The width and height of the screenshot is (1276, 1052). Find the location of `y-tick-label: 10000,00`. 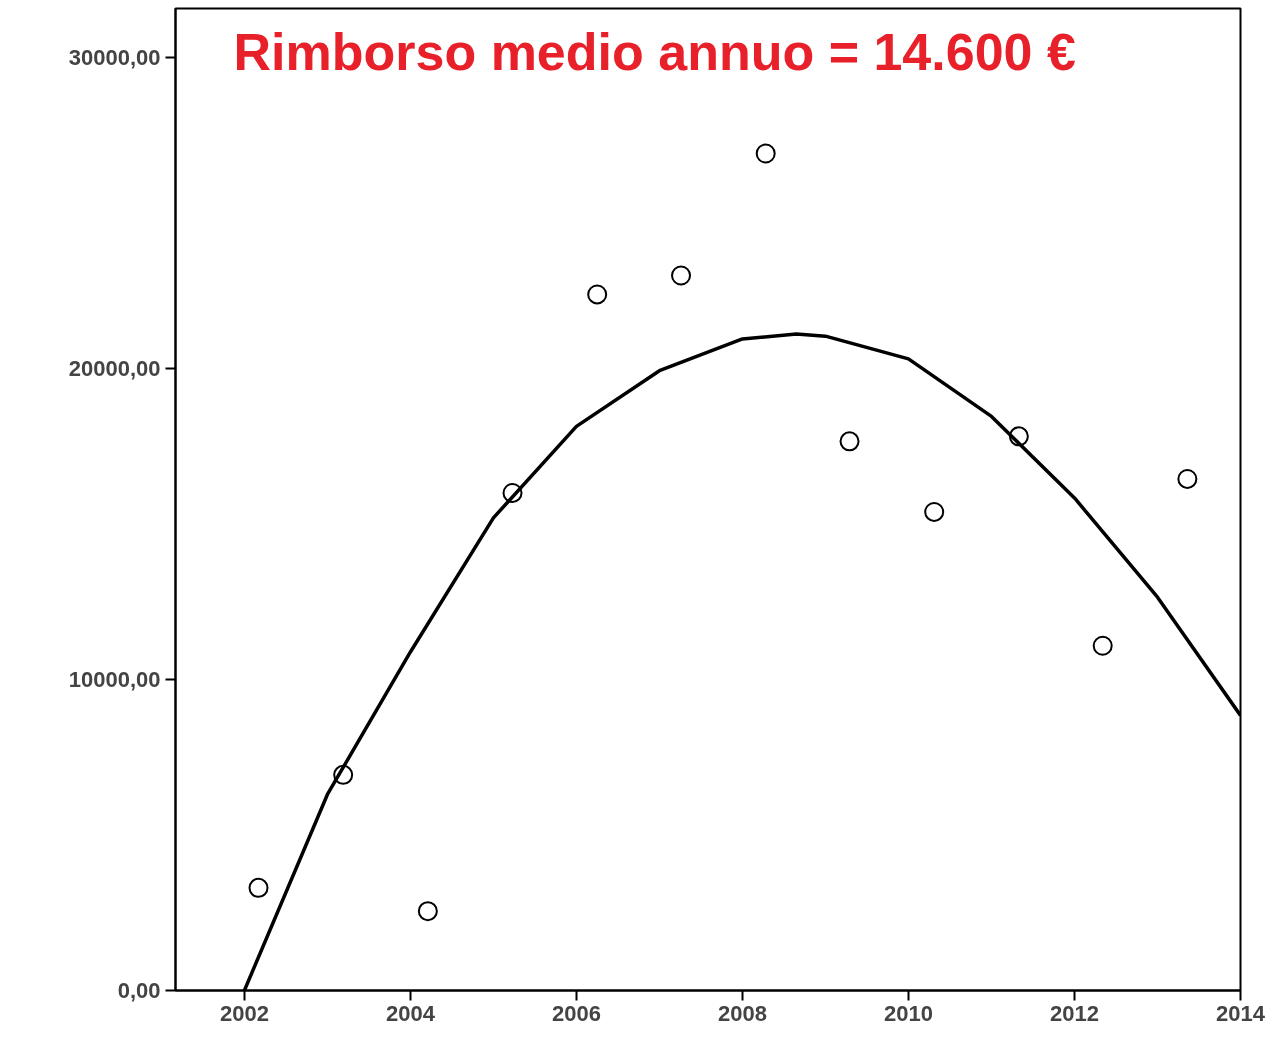

y-tick-label: 10000,00 is located at coordinates (114, 679).